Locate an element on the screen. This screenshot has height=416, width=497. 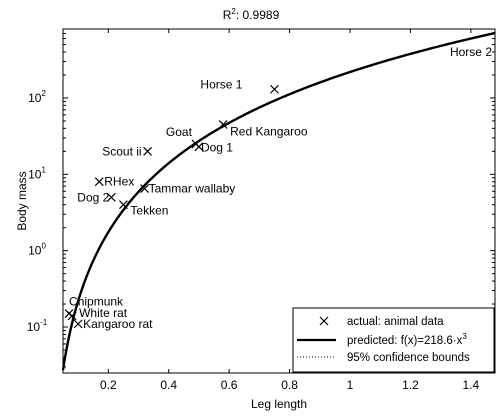
data-point-label: White rat is located at coordinates (103, 313).